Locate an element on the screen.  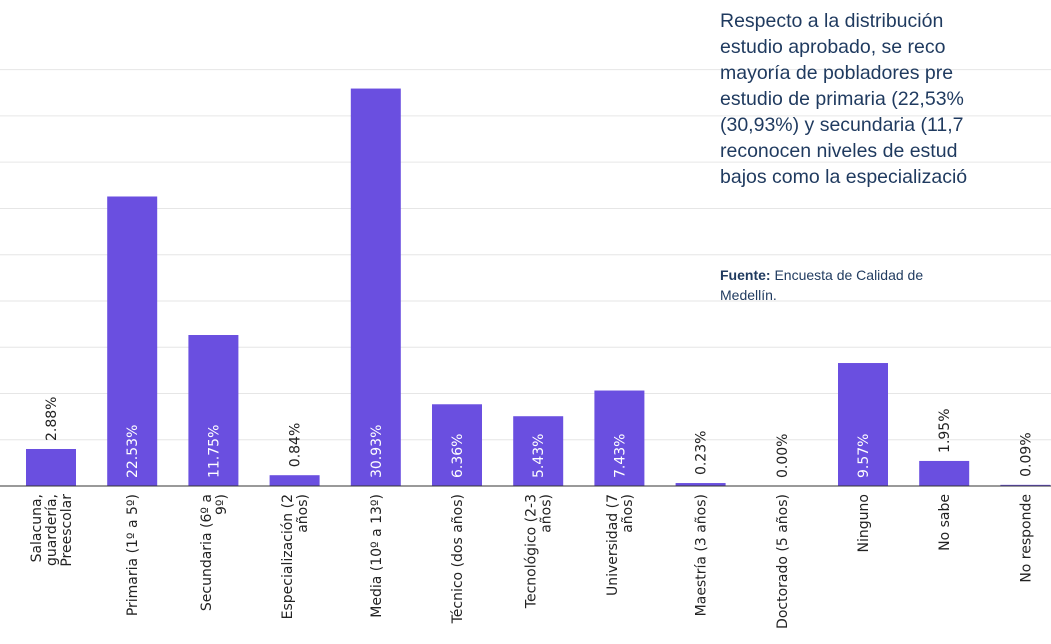
x-tick-label: Universidad (7 años) is located at coordinates (620, 545).